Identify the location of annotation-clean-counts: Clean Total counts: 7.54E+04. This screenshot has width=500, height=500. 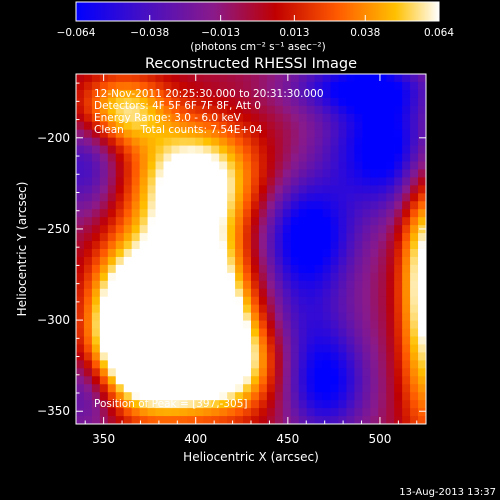
(178, 130).